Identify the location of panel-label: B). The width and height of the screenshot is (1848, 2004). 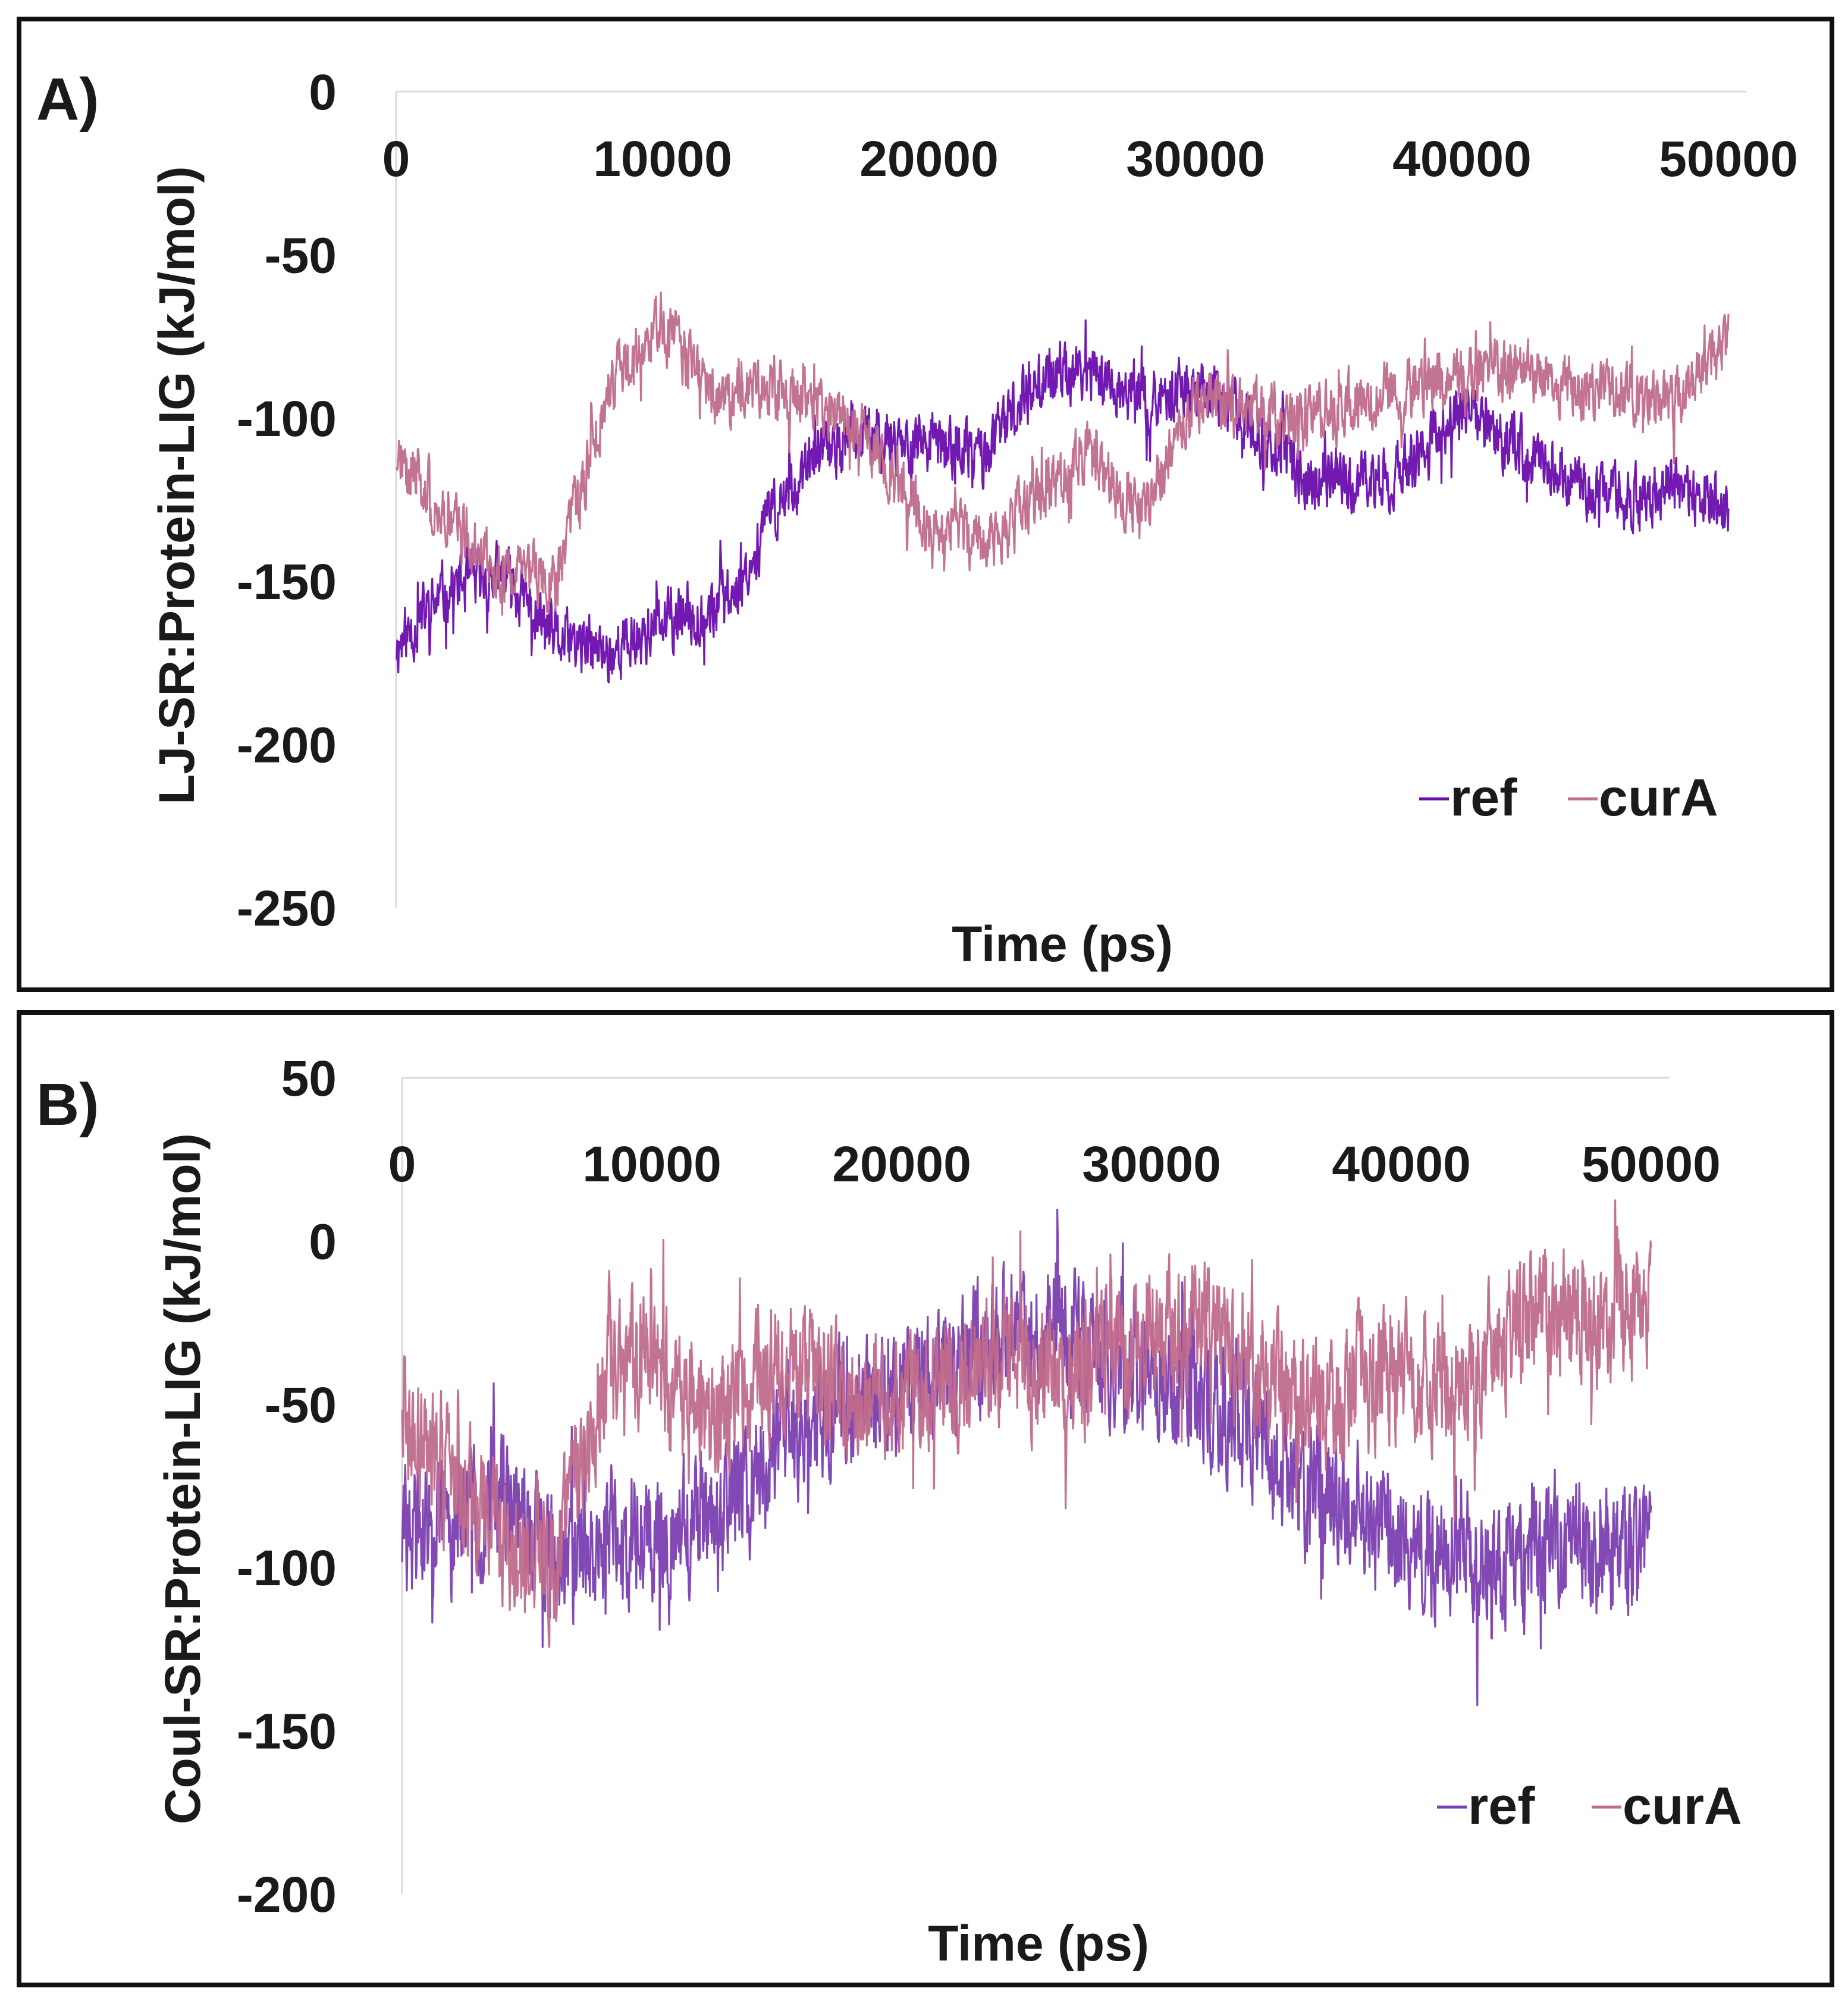
(67, 1104).